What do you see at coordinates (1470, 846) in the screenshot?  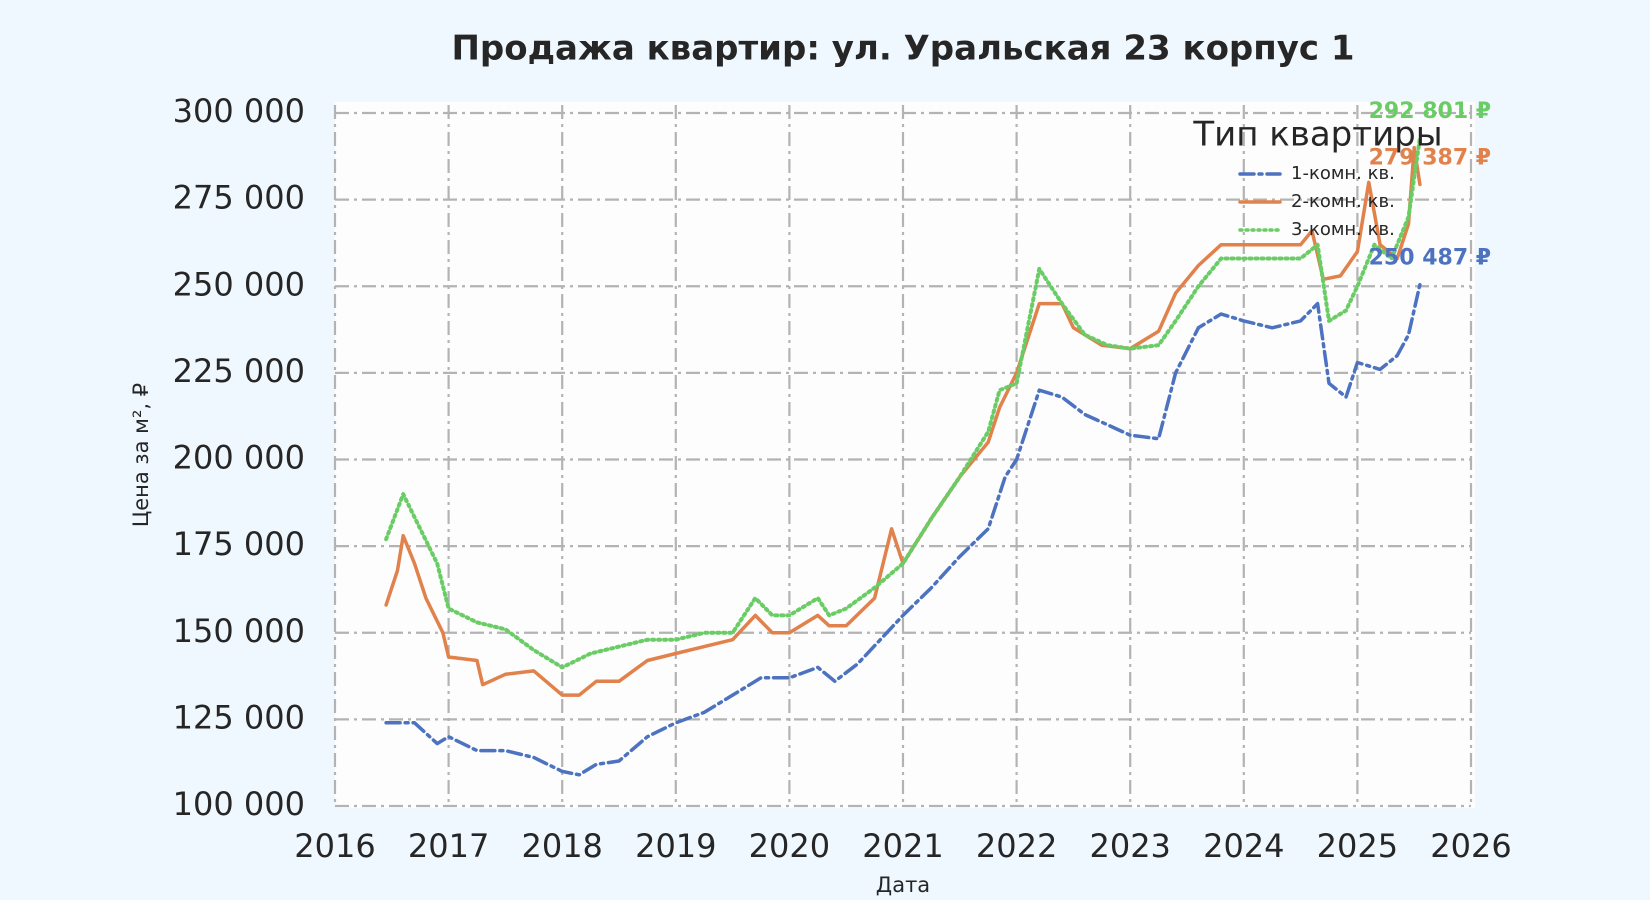 I see `x-tick-label: 2026` at bounding box center [1470, 846].